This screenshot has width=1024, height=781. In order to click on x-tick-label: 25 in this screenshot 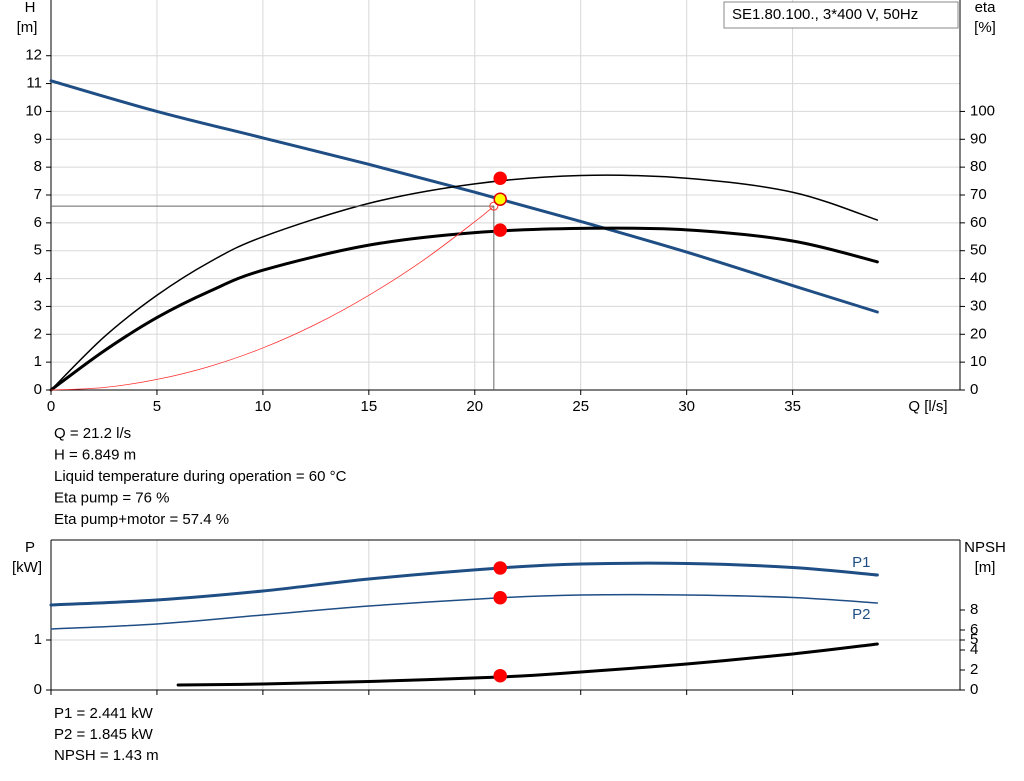, I will do `click(580, 406)`.